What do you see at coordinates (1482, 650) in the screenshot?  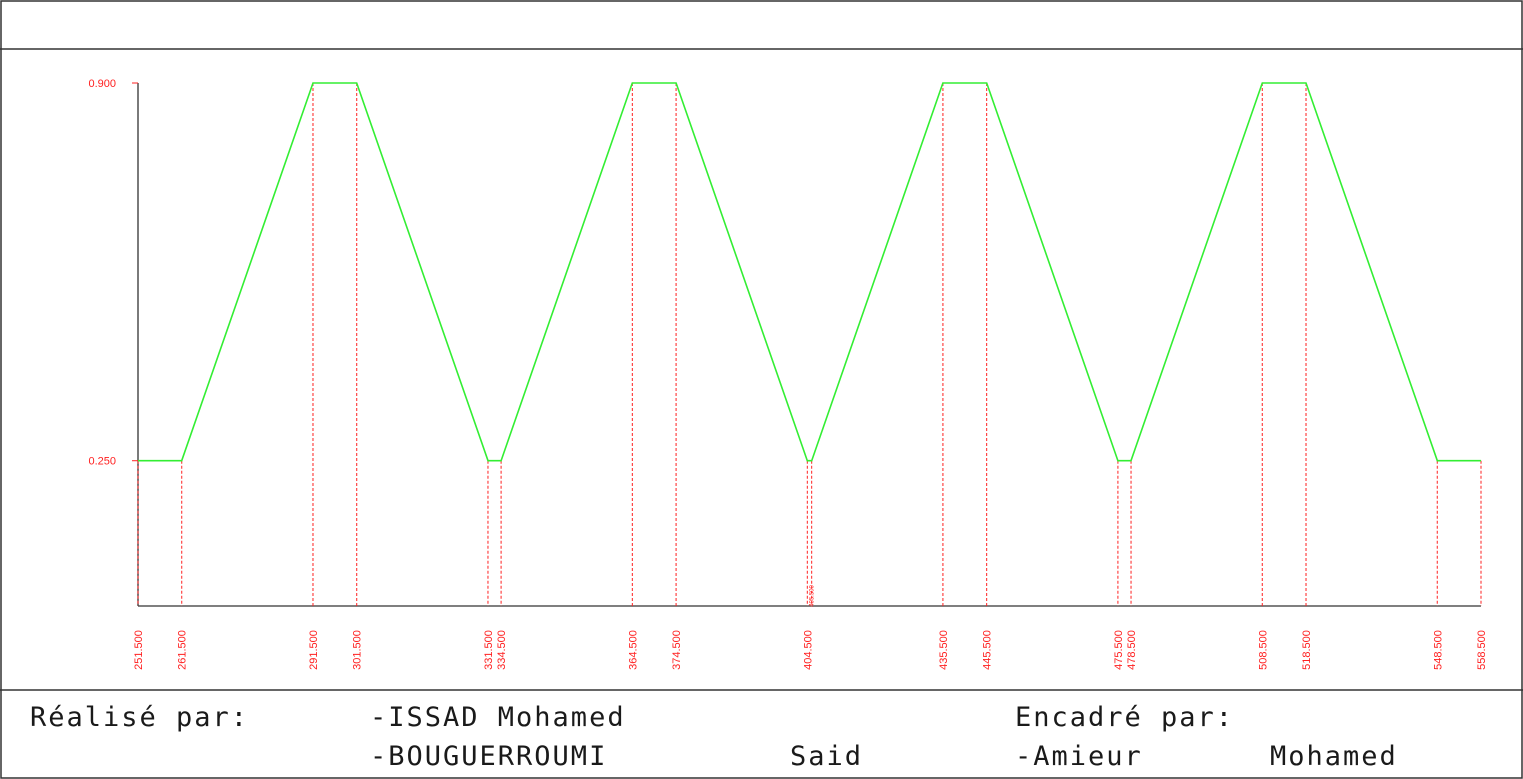 I see `x-tick-label: 558.500` at bounding box center [1482, 650].